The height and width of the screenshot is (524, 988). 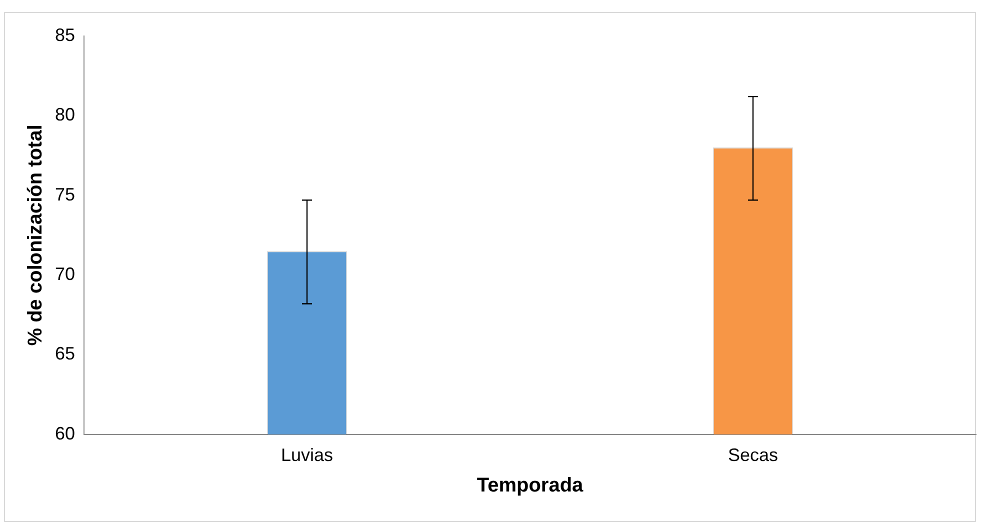 I want to click on x-axis-title: Temporada, so click(x=530, y=485).